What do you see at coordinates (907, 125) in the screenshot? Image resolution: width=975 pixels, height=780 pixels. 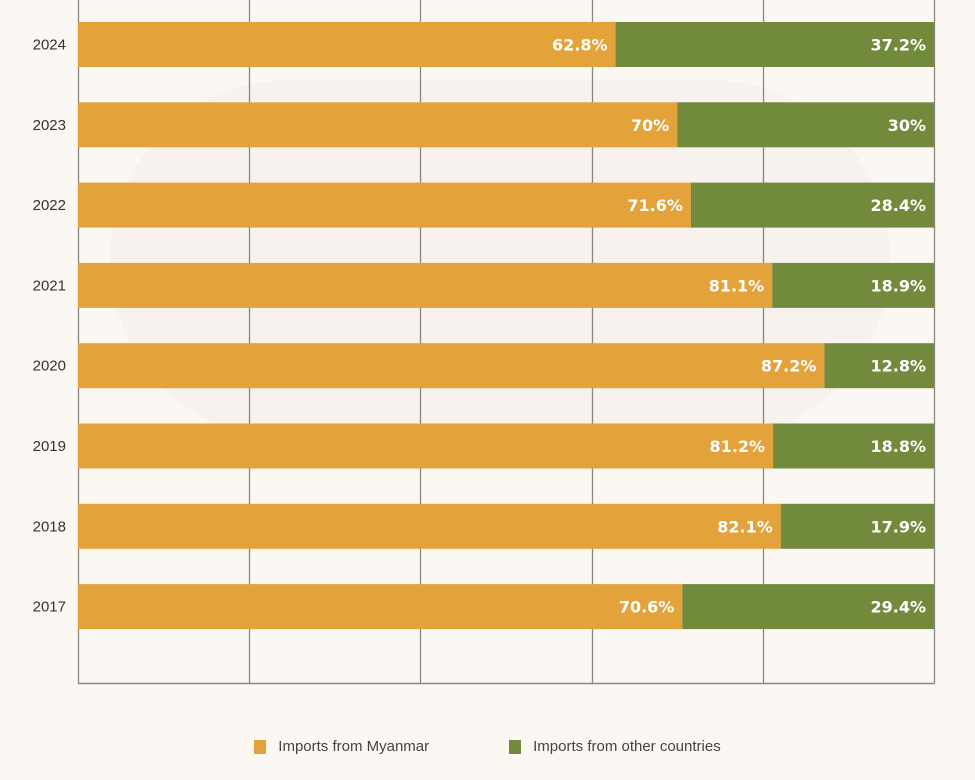 I see `value-label-other: 30%` at bounding box center [907, 125].